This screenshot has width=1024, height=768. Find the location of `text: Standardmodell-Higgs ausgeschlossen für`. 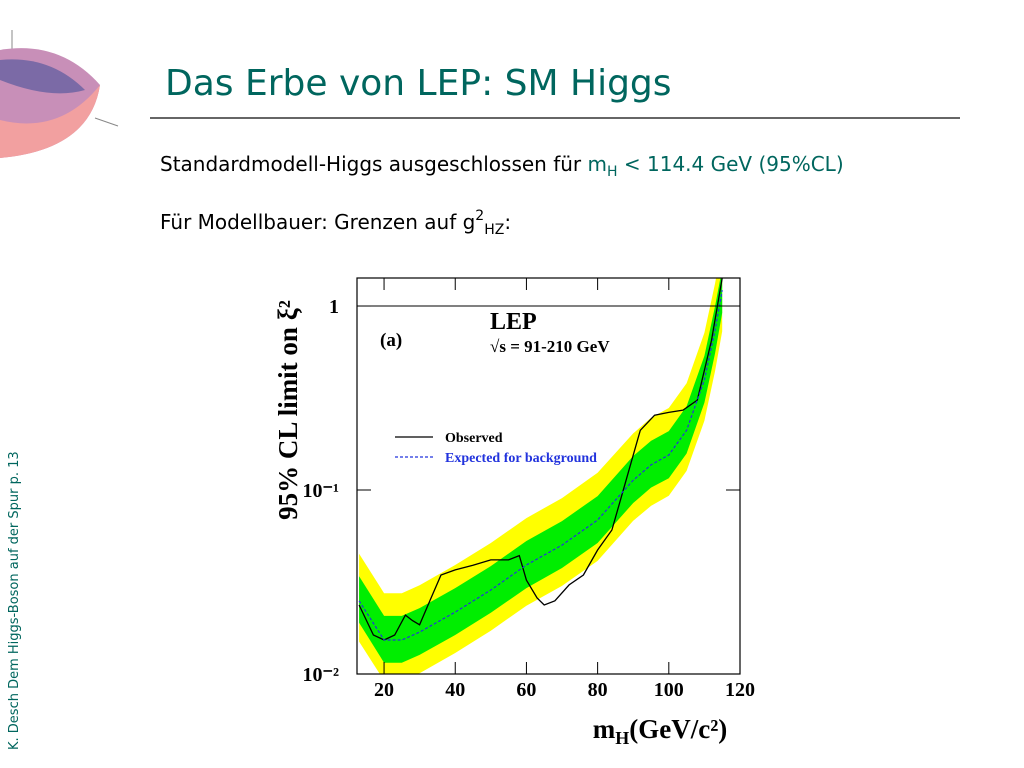

text: Standardmodell-Higgs ausgeschlossen für is located at coordinates (374, 164).